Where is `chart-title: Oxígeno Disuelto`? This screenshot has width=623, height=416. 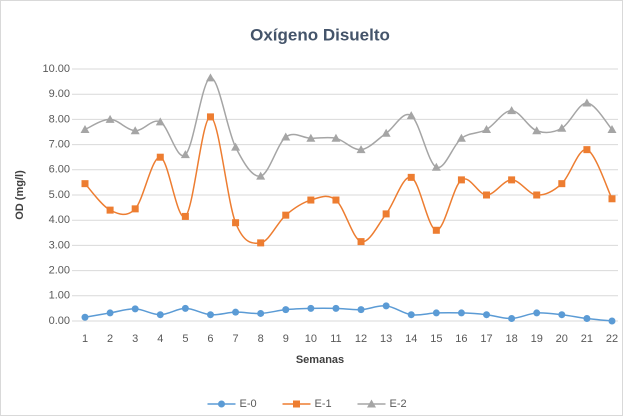
chart-title: Oxígeno Disuelto is located at coordinates (320, 34).